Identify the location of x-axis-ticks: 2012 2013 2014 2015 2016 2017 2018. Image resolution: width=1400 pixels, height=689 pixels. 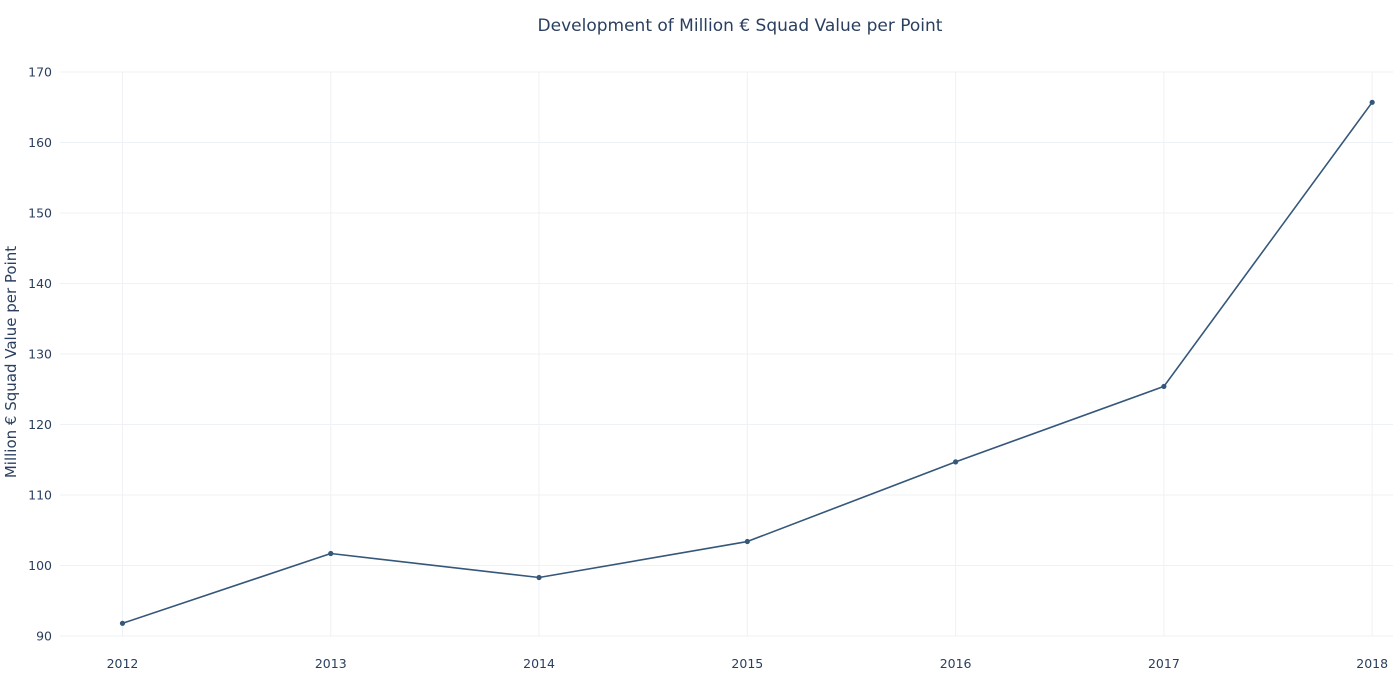
(748, 663).